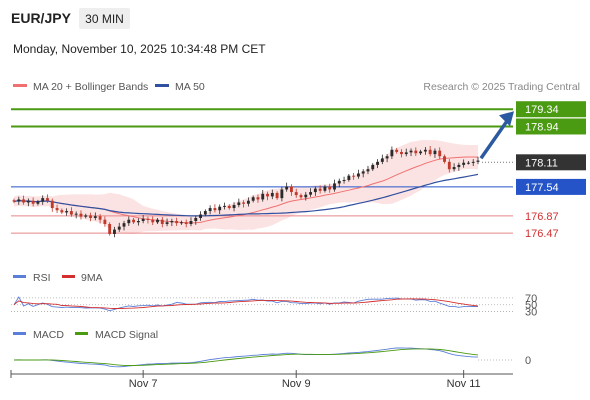 This screenshot has width=590, height=400. What do you see at coordinates (41, 18) in the screenshot?
I see `symbol-title: EUR/JPY` at bounding box center [41, 18].